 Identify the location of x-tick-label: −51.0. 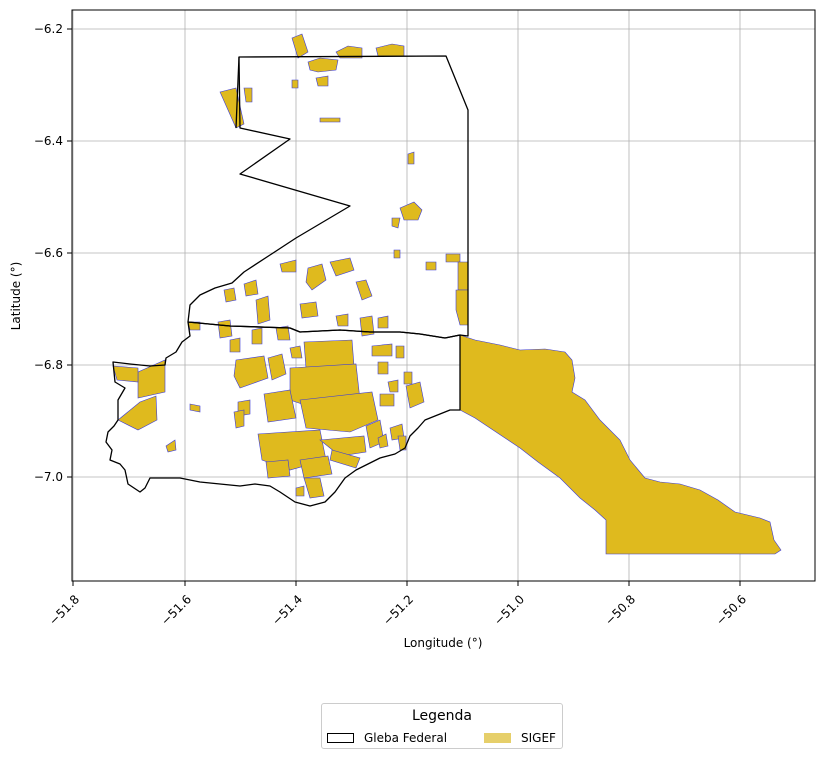
(509, 610).